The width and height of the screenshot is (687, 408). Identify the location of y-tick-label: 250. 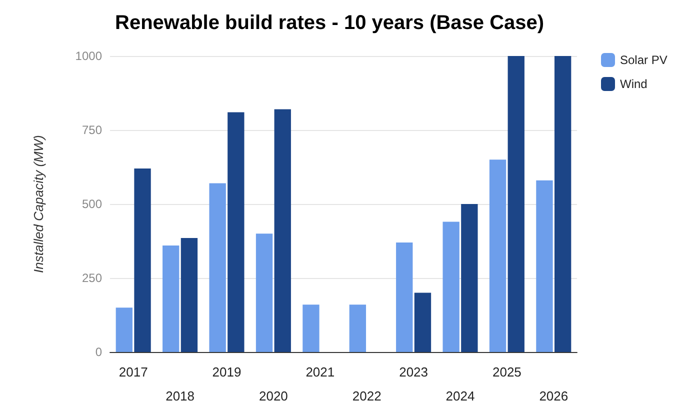
(92, 278).